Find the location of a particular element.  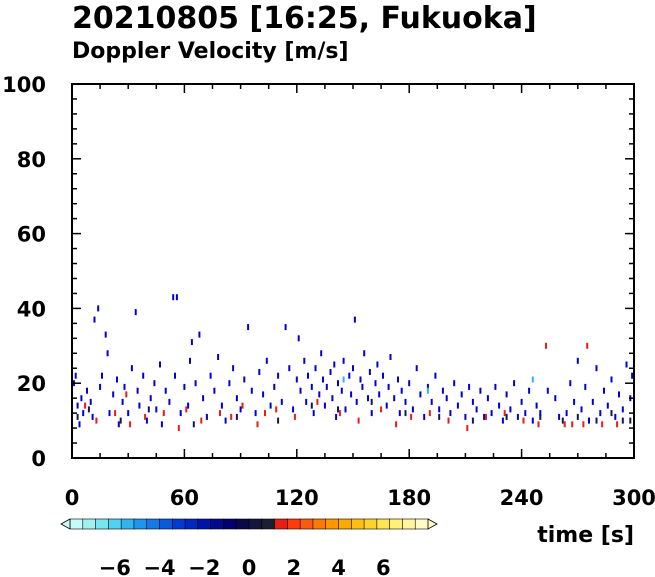

colorbar-tick-label: 6 is located at coordinates (383, 566).